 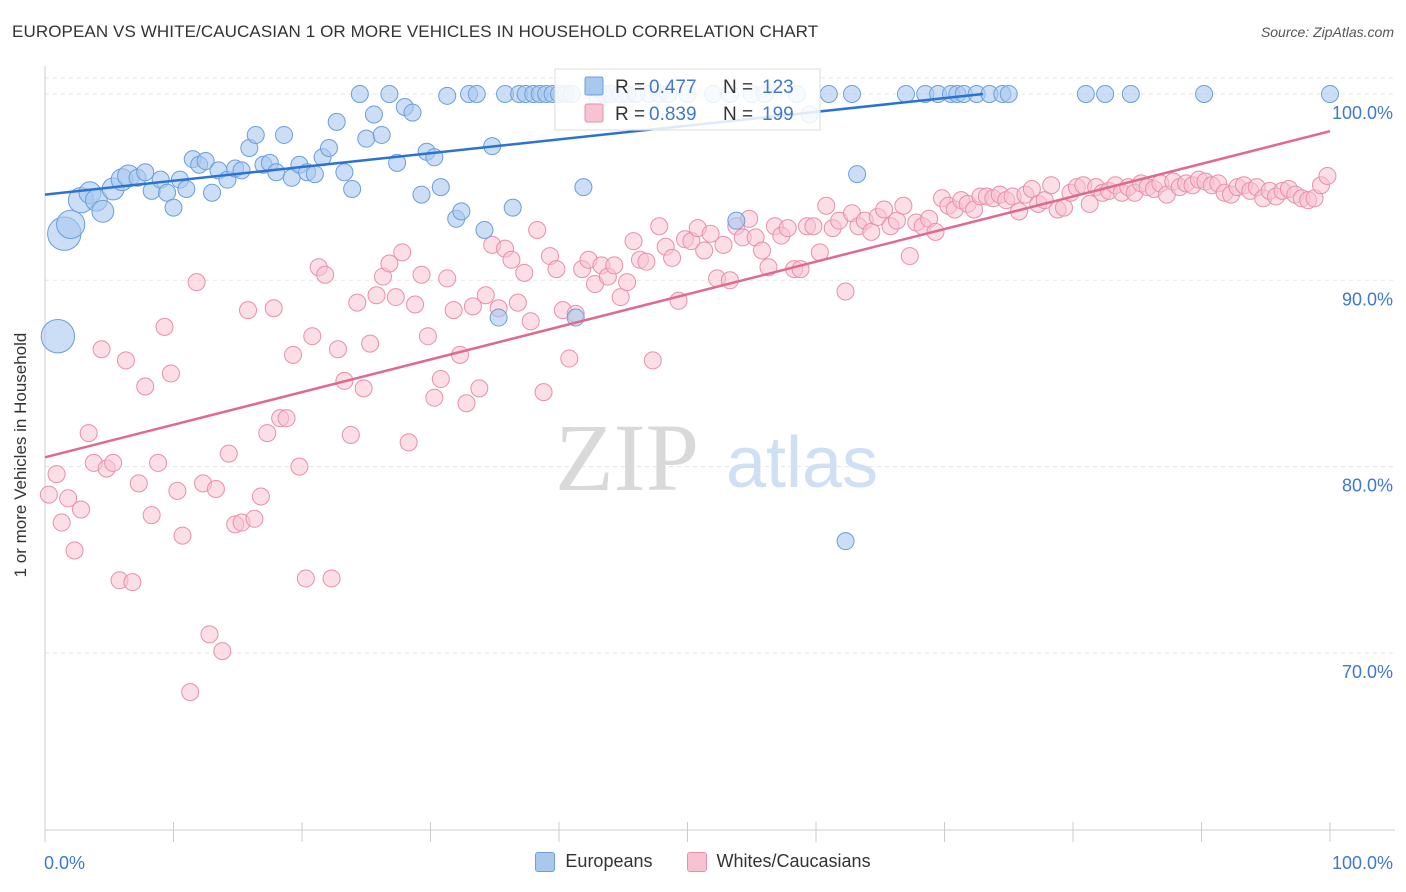 I want to click on legend-swatch-whites, so click(x=696, y=861).